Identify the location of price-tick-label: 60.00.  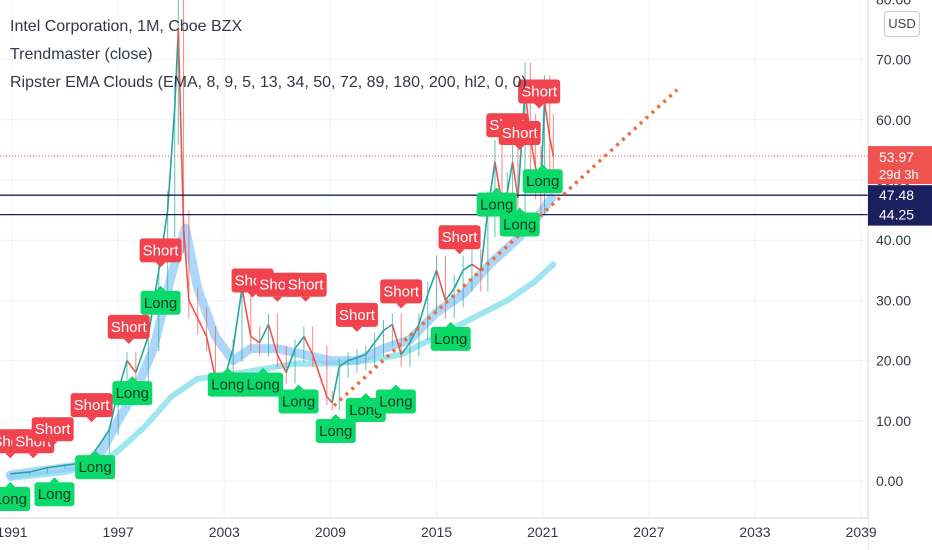
(893, 120).